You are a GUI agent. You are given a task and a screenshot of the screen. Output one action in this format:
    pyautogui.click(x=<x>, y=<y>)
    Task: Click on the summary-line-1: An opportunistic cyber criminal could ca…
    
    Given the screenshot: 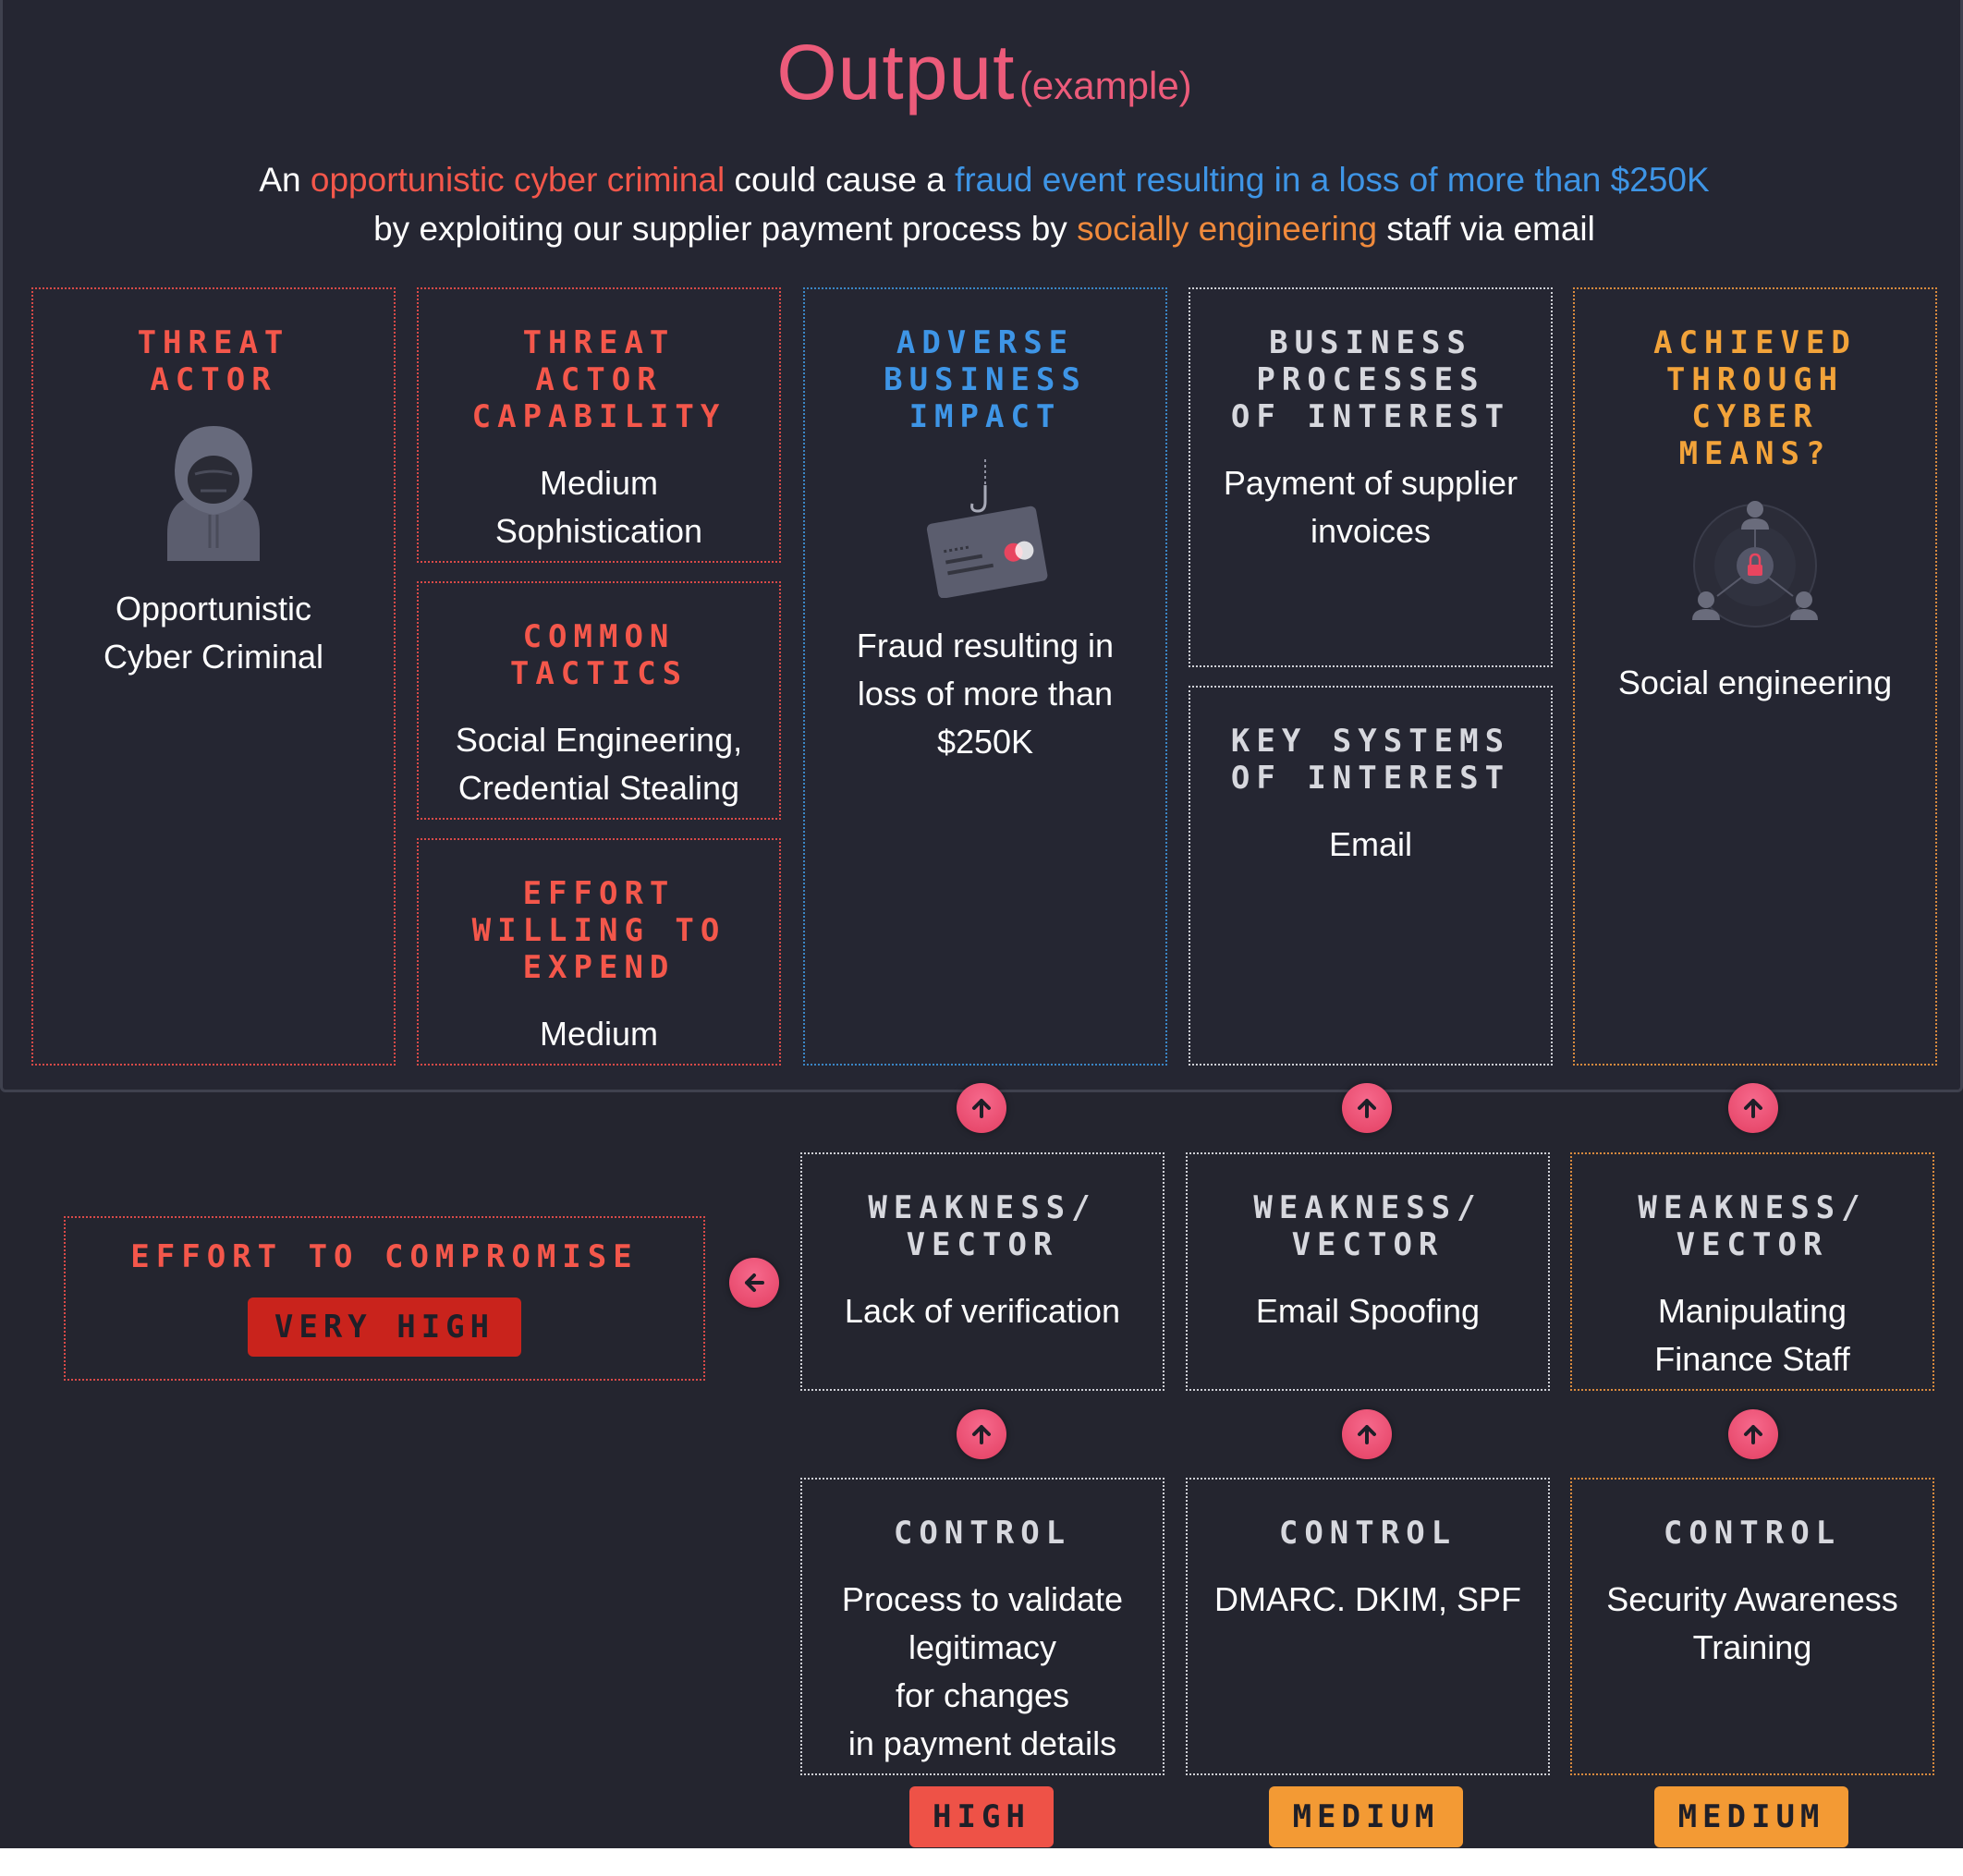 What is the action you would take?
    pyautogui.click(x=983, y=179)
    